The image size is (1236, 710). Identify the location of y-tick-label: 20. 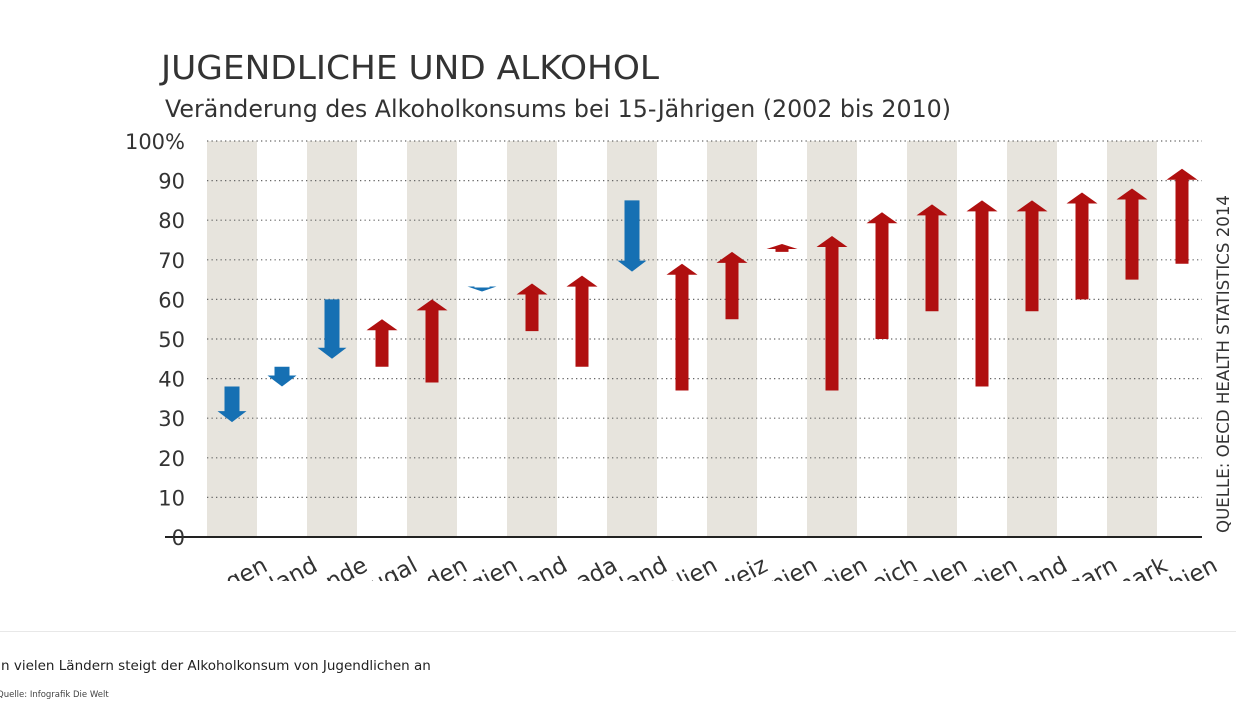
(171, 459).